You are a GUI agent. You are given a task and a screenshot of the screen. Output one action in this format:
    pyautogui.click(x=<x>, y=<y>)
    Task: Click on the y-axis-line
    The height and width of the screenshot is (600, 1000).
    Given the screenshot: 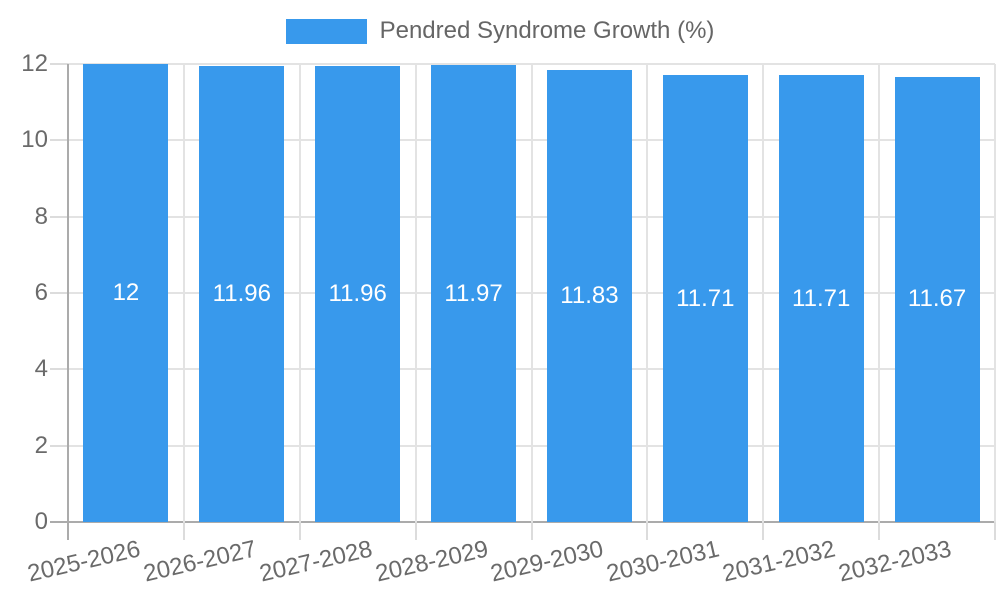 What is the action you would take?
    pyautogui.click(x=68, y=302)
    